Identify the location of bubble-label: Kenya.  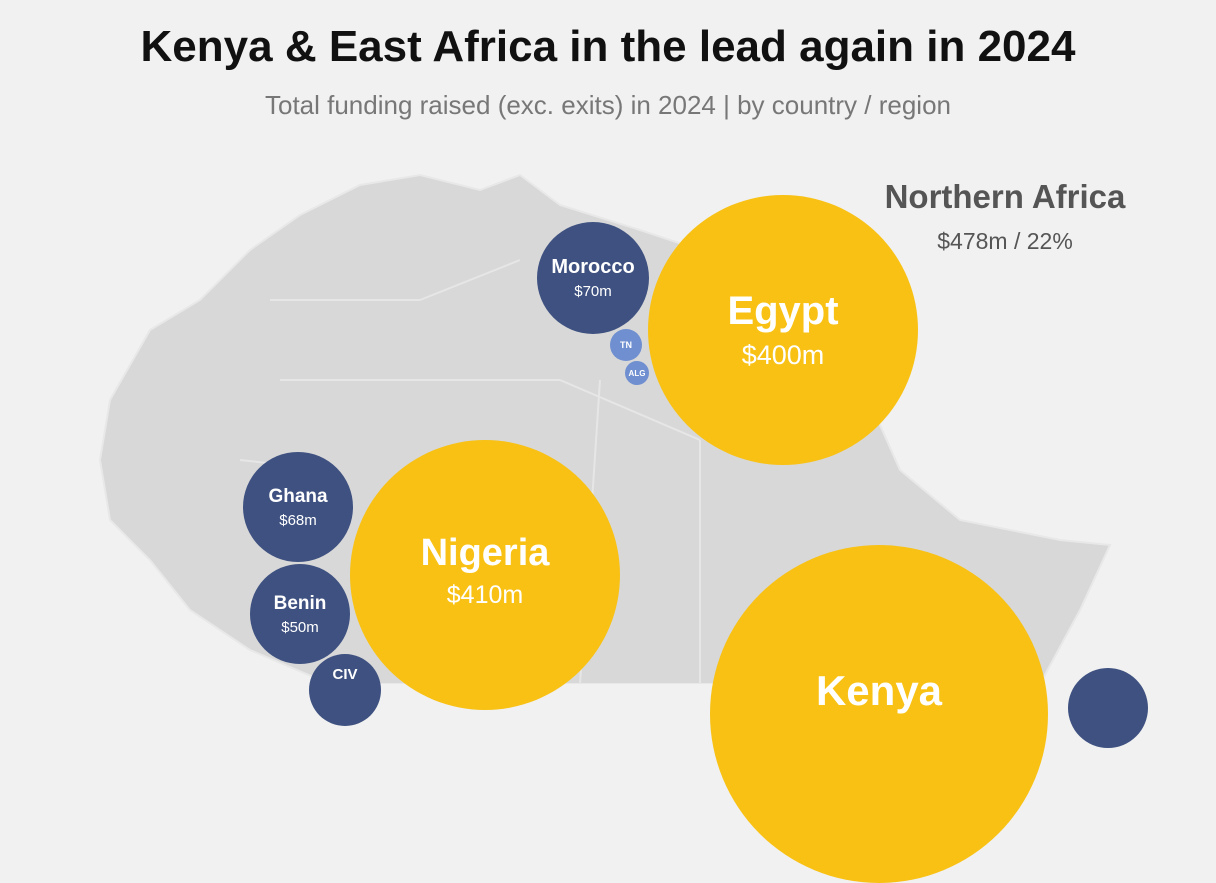
(879, 690).